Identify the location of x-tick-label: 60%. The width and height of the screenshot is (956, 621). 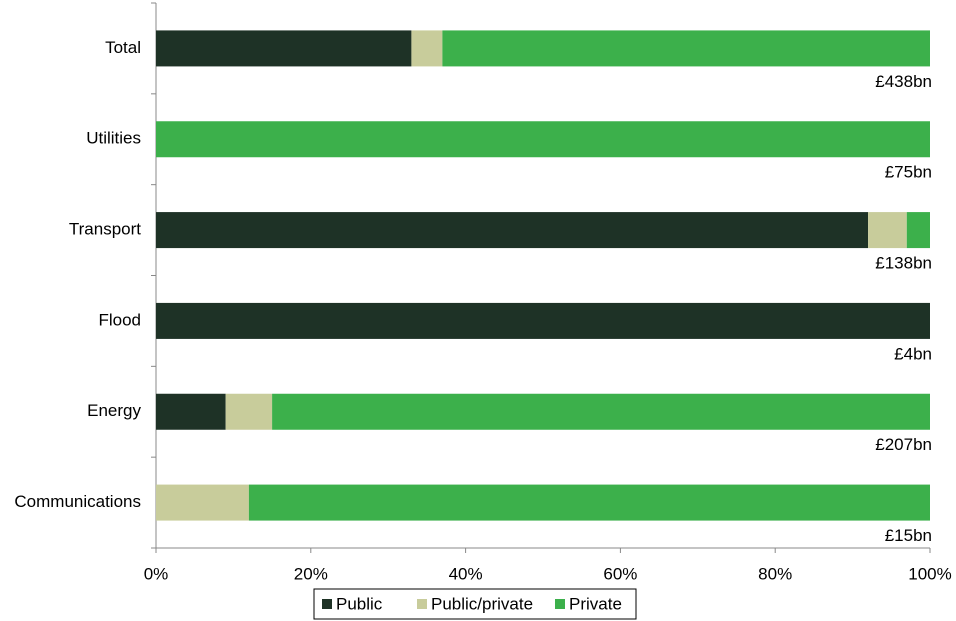
(620, 573).